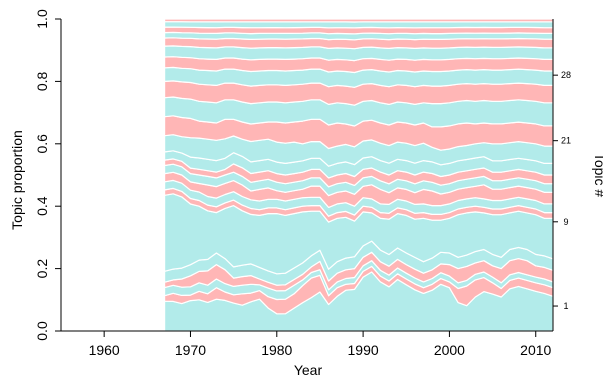 This screenshot has width=603, height=381. What do you see at coordinates (363, 350) in the screenshot?
I see `x-tick-label: 1990` at bounding box center [363, 350].